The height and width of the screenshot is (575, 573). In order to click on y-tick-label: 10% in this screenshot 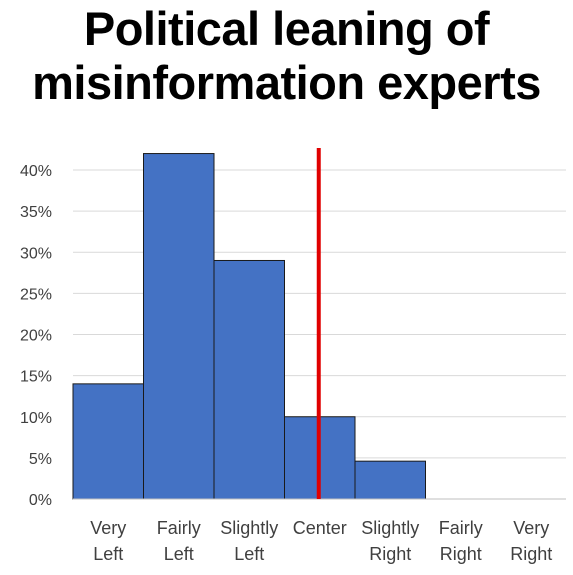, I will do `click(36, 418)`.